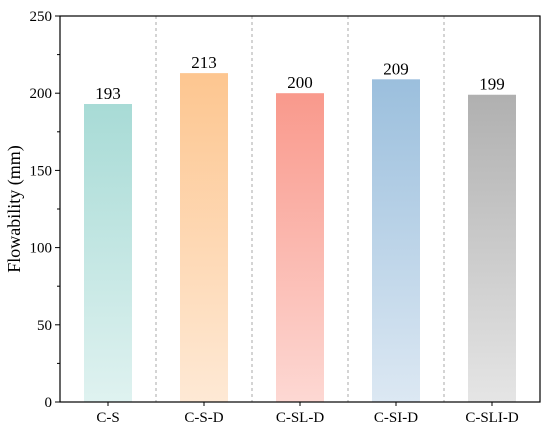 The width and height of the screenshot is (550, 432). I want to click on x-tick-label: C-SL-D, so click(300, 418).